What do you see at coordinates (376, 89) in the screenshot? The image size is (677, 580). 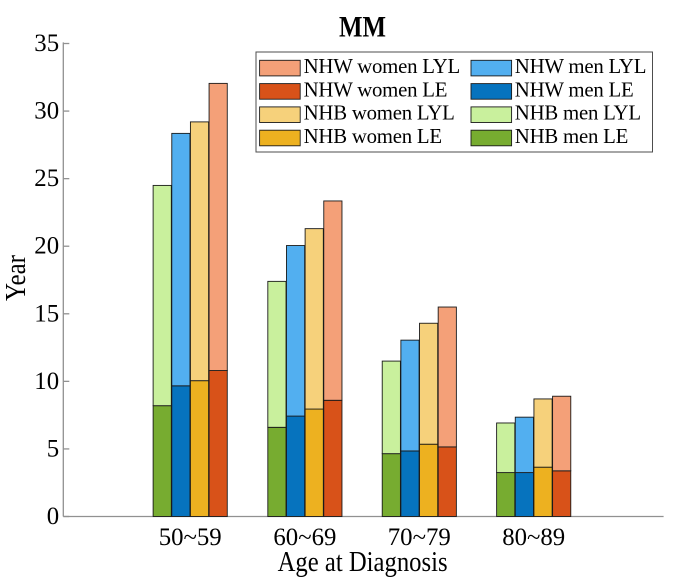 I see `svg-text: NHW women LE` at bounding box center [376, 89].